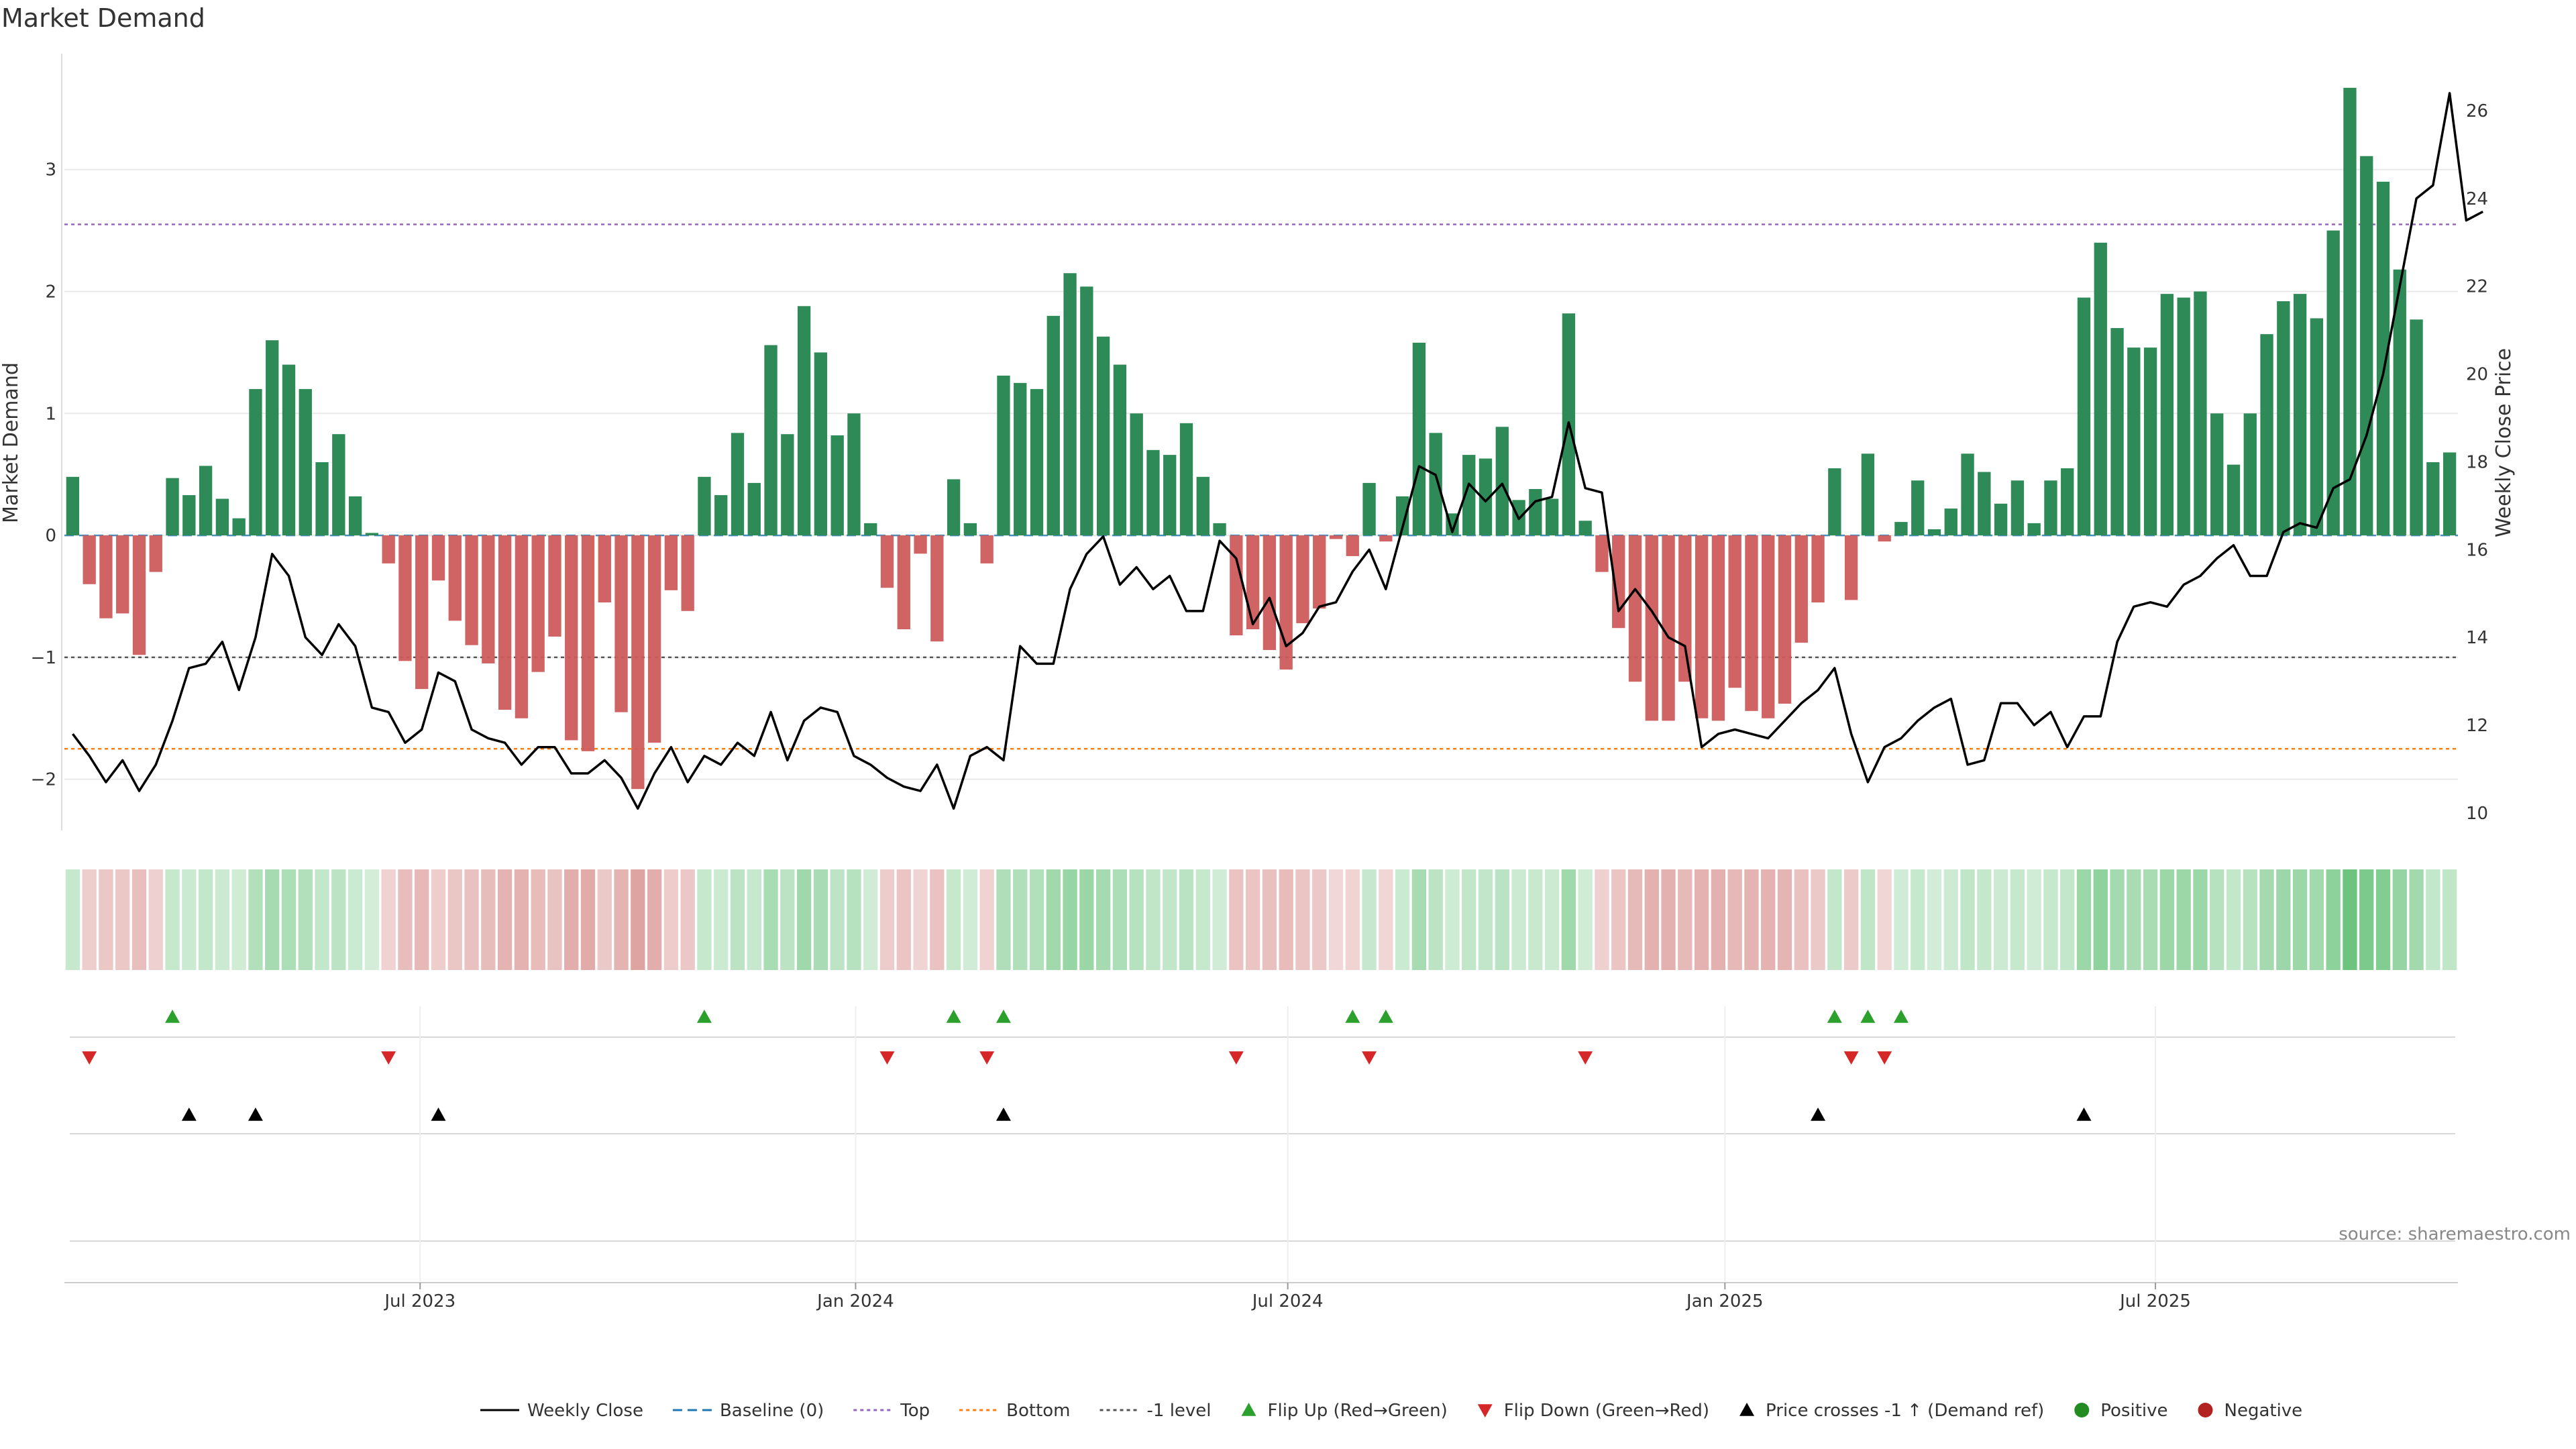 The image size is (2576, 1449). Describe the element at coordinates (255, 1114) in the screenshot. I see `price-cross-marker` at that location.